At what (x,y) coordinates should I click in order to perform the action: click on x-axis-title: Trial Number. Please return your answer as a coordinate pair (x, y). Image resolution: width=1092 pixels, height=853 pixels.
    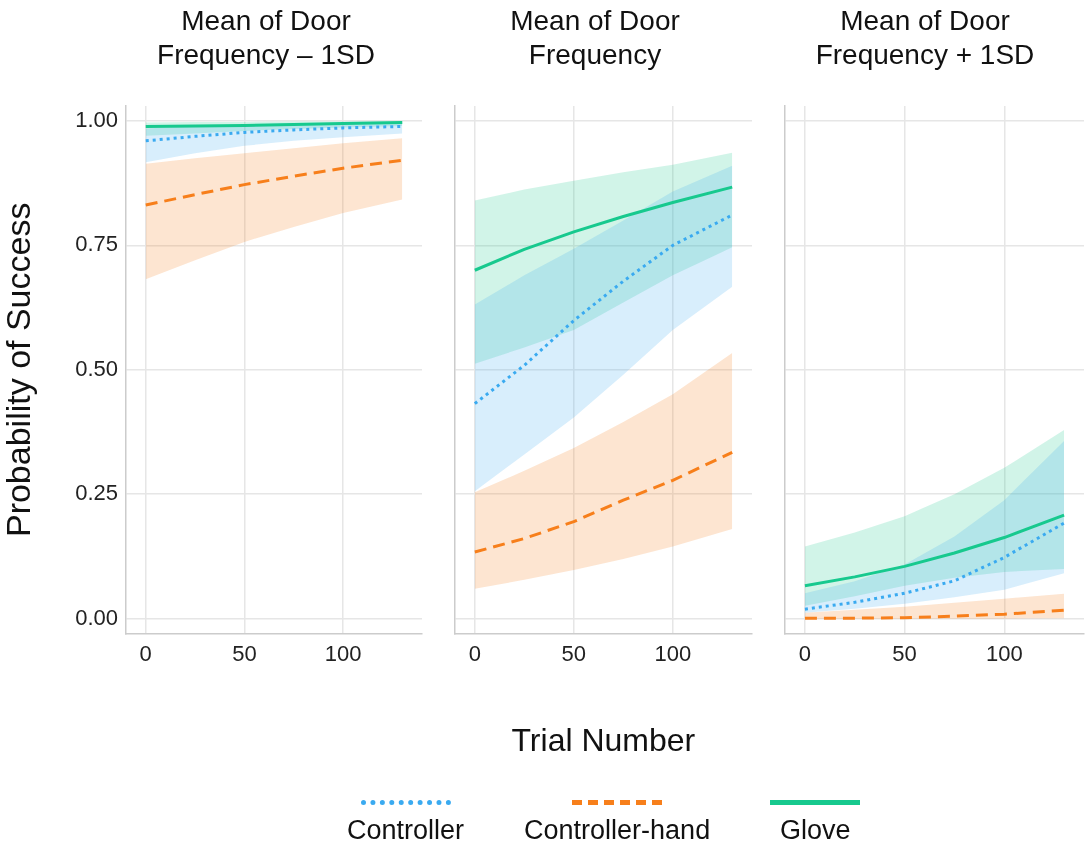
    Looking at the image, I should click on (603, 740).